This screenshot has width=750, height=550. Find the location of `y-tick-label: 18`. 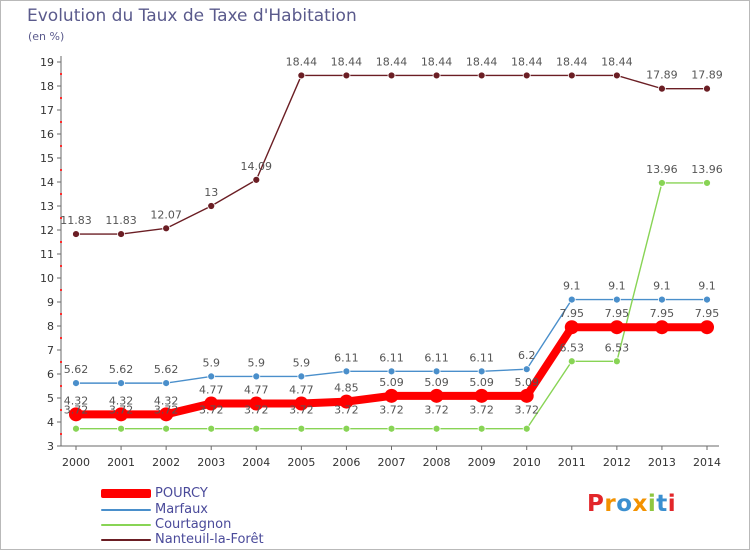

y-tick-label: 18 is located at coordinates (47, 86).